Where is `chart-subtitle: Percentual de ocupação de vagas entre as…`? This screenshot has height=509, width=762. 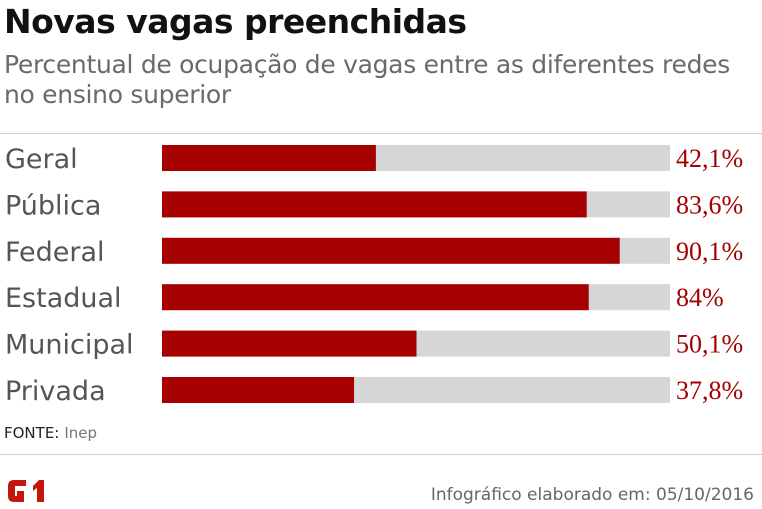
chart-subtitle: Percentual de ocupação de vagas entre as… is located at coordinates (367, 79).